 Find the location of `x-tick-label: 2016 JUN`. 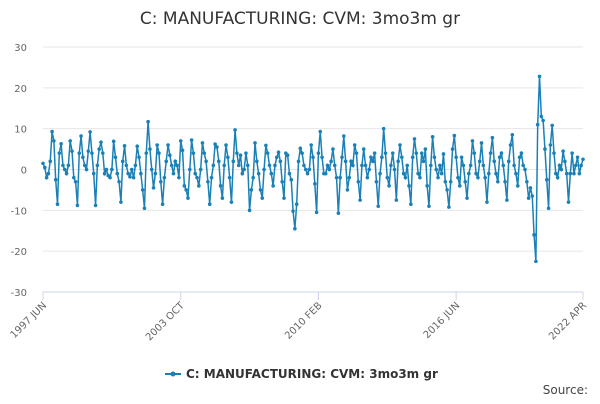

x-tick-label: 2016 JUN is located at coordinates (442, 320).